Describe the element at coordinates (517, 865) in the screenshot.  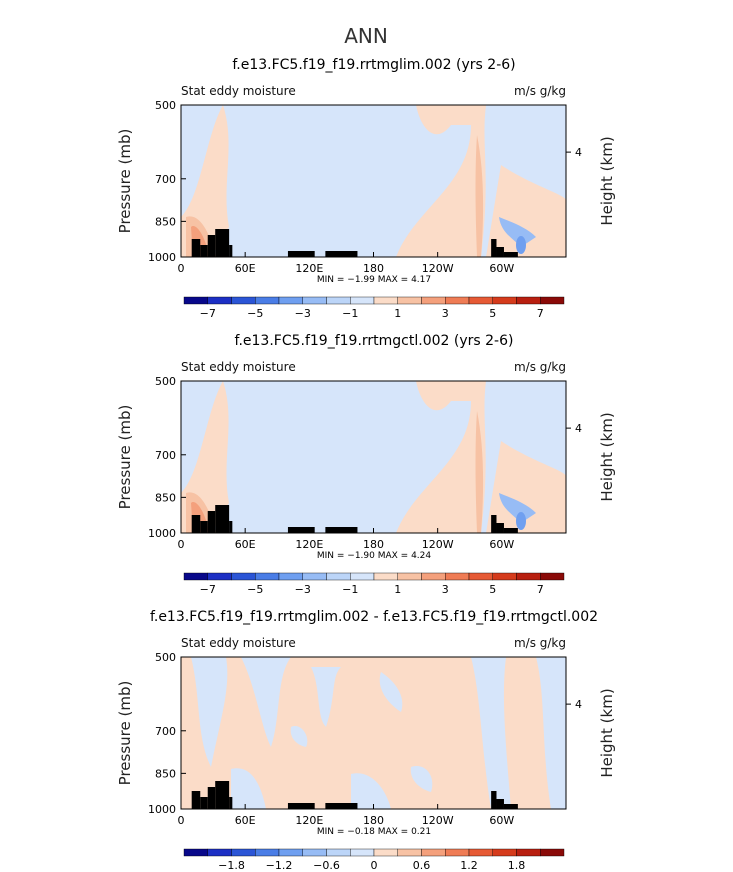
I see `colorbar-label: 1.8` at that location.